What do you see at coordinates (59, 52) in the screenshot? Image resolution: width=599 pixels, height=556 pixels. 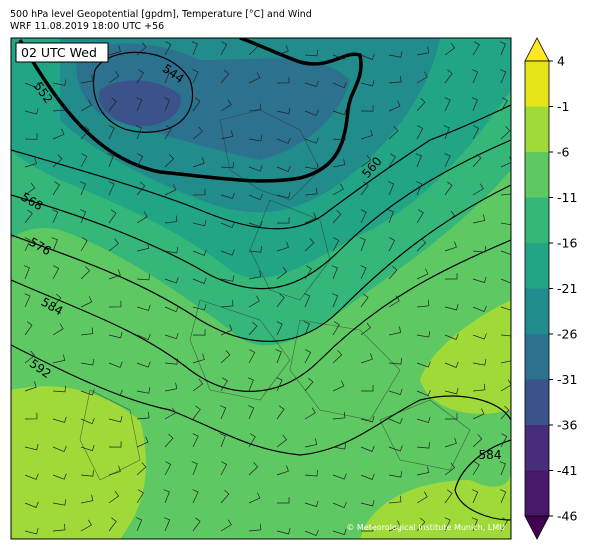 I see `time-label: 02 UTC Wed` at bounding box center [59, 52].